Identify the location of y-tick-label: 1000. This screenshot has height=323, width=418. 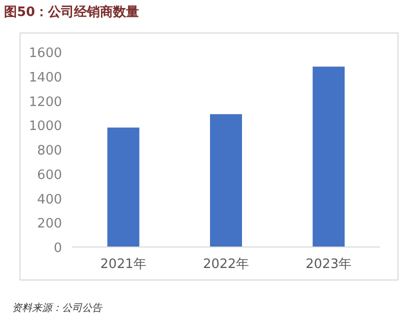
(45, 126).